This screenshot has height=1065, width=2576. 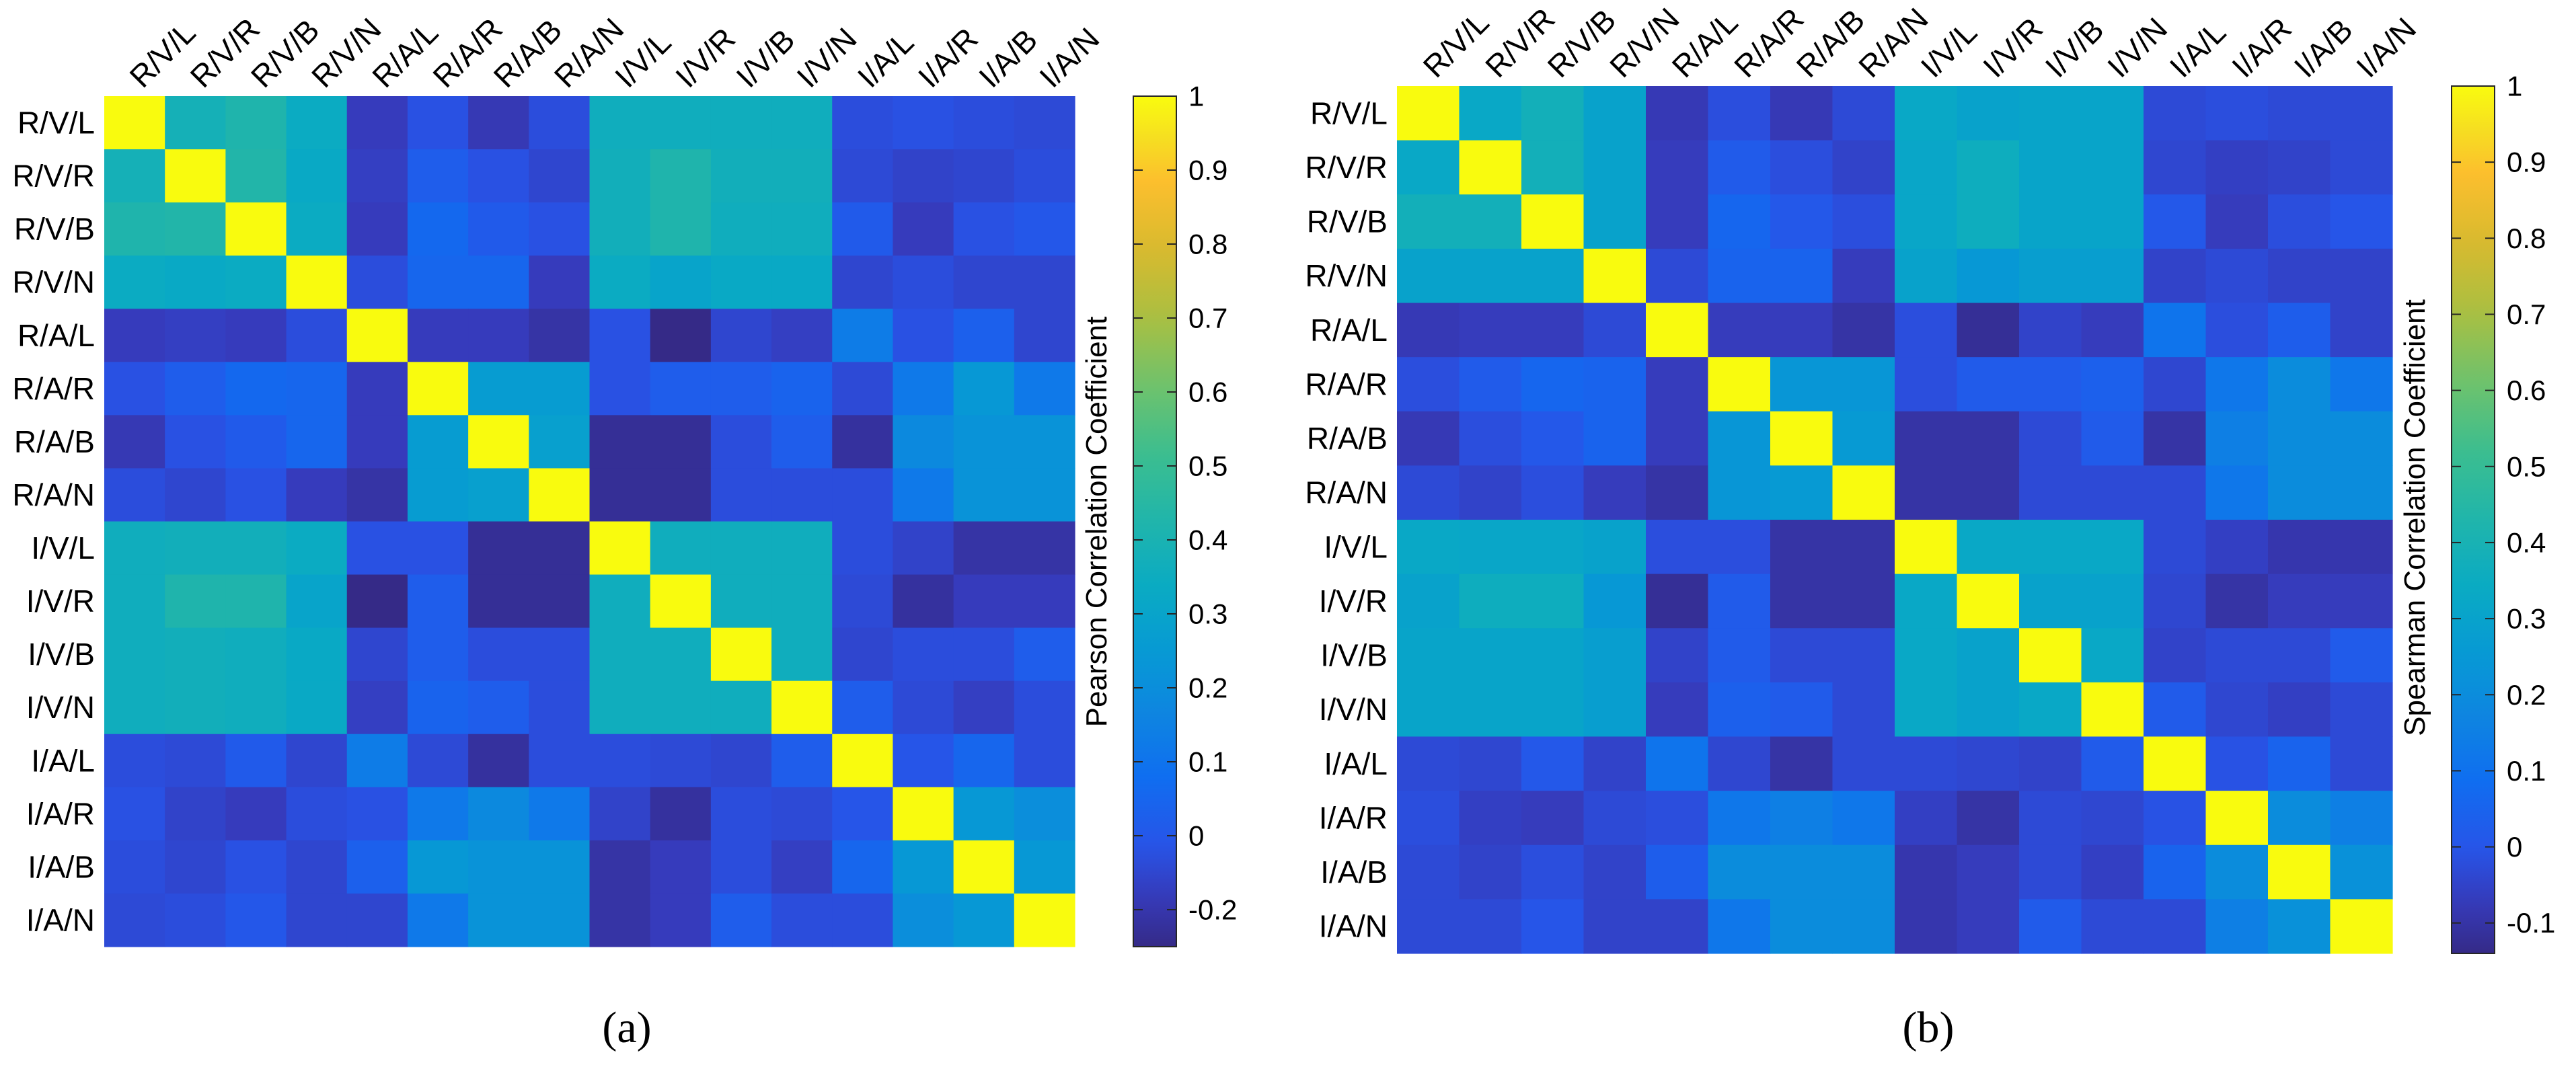 What do you see at coordinates (1353, 601) in the screenshot?
I see `y-tick-label: I/V/R` at bounding box center [1353, 601].